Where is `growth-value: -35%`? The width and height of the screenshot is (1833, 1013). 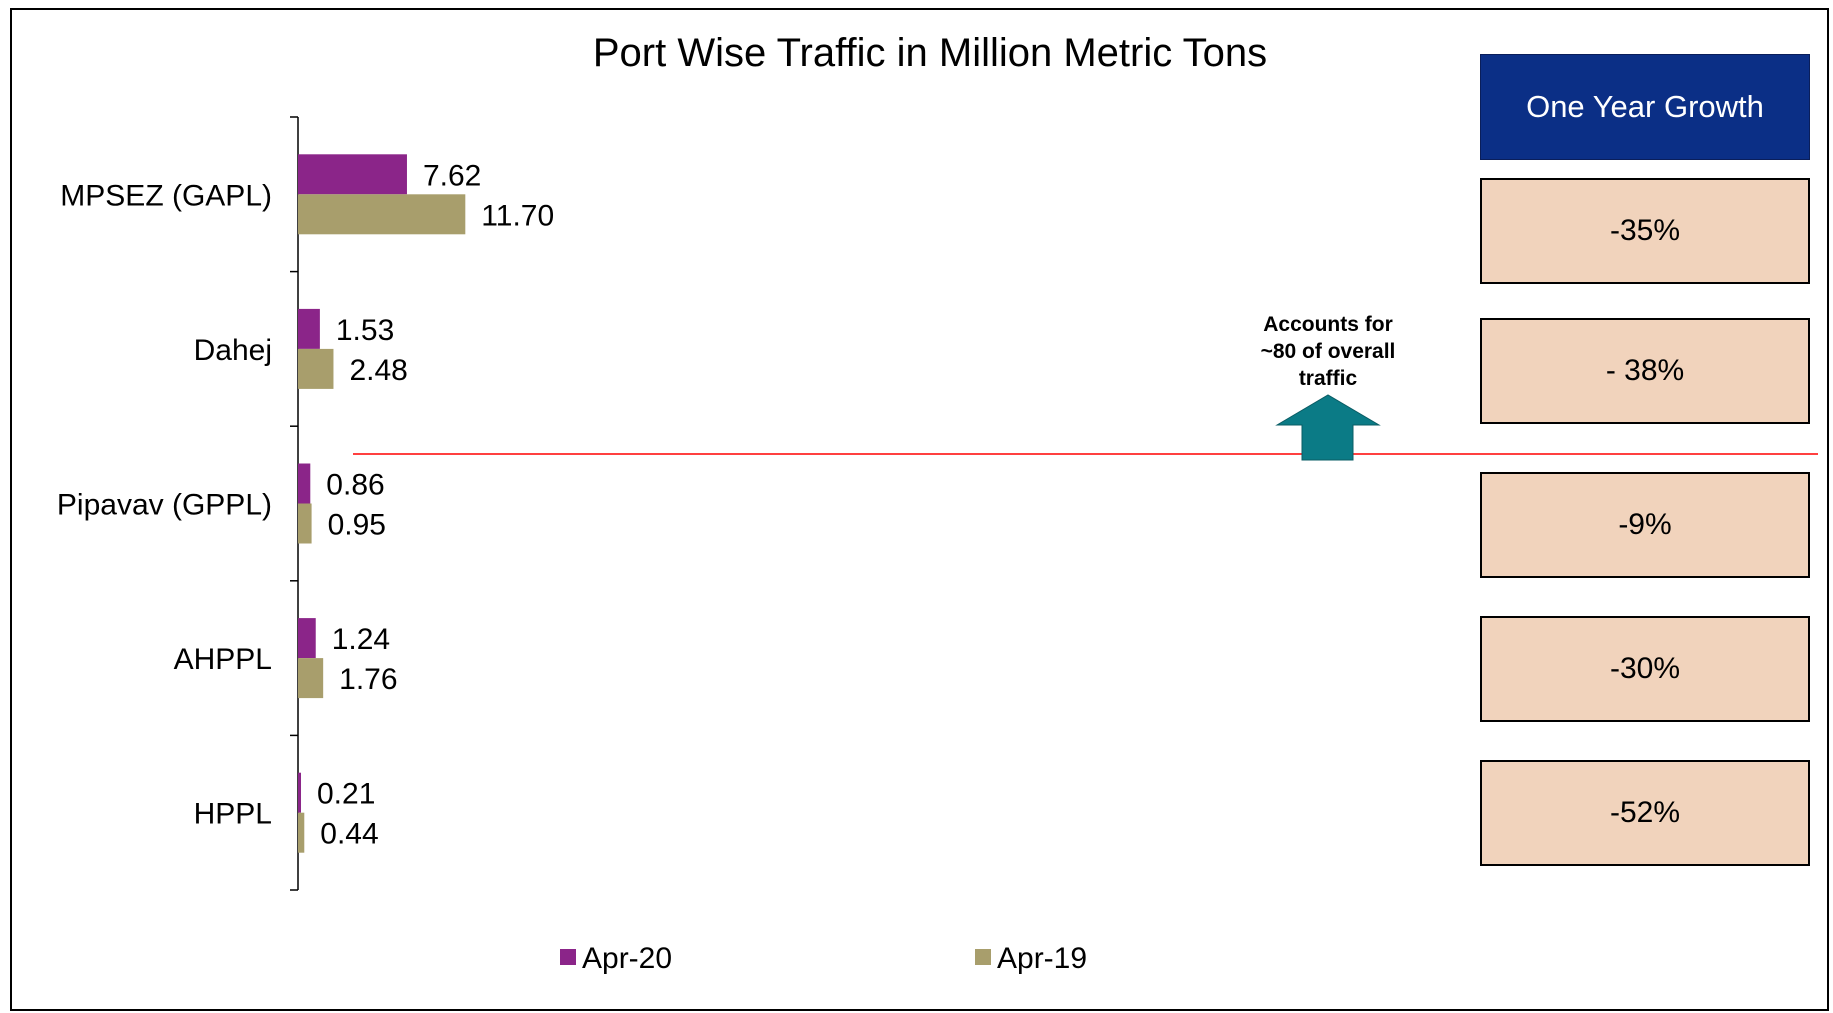 growth-value: -35% is located at coordinates (1645, 231).